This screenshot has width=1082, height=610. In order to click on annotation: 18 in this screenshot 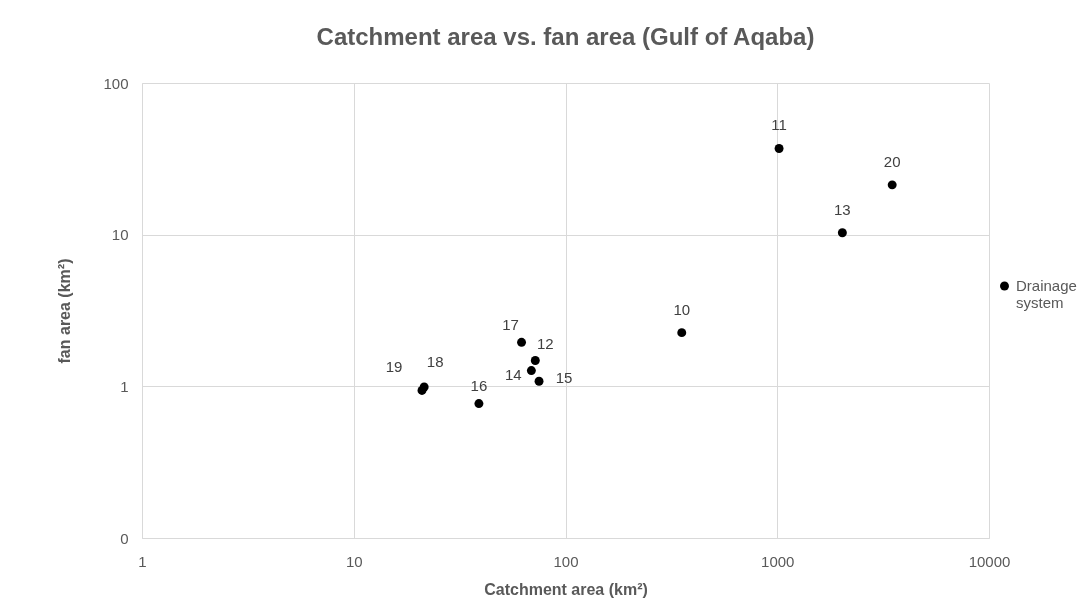, I will do `click(435, 361)`.